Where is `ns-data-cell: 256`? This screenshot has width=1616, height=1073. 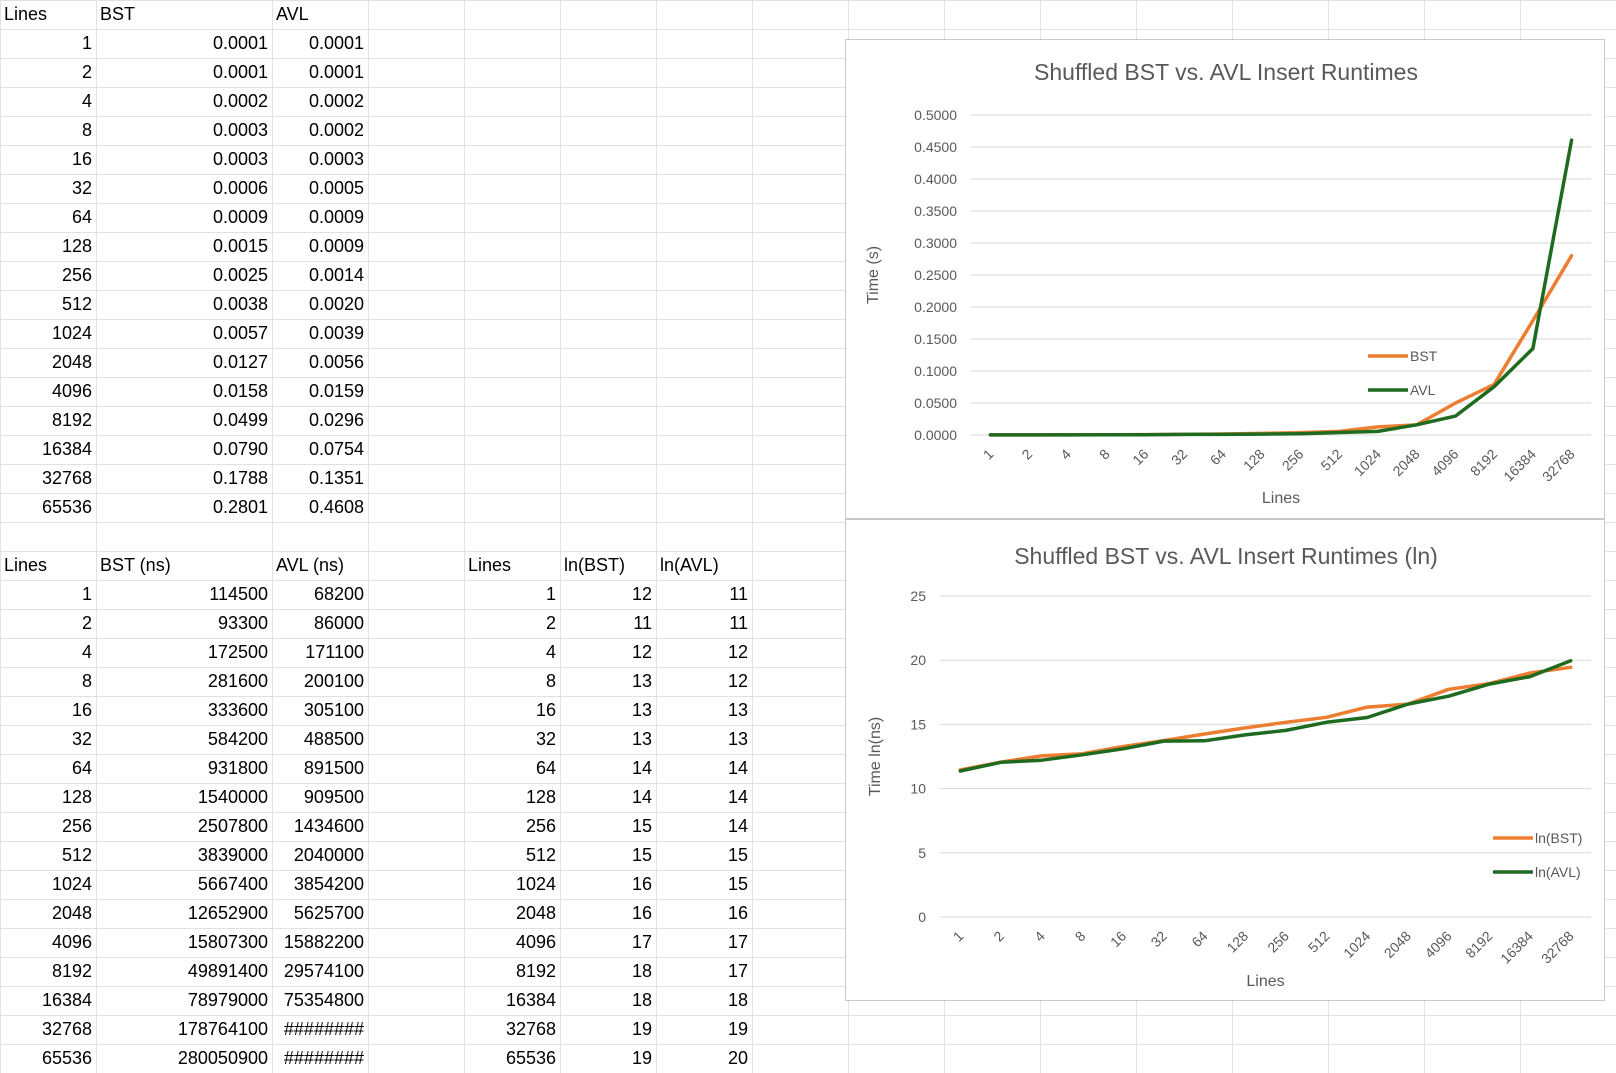
ns-data-cell: 256 is located at coordinates (76, 826).